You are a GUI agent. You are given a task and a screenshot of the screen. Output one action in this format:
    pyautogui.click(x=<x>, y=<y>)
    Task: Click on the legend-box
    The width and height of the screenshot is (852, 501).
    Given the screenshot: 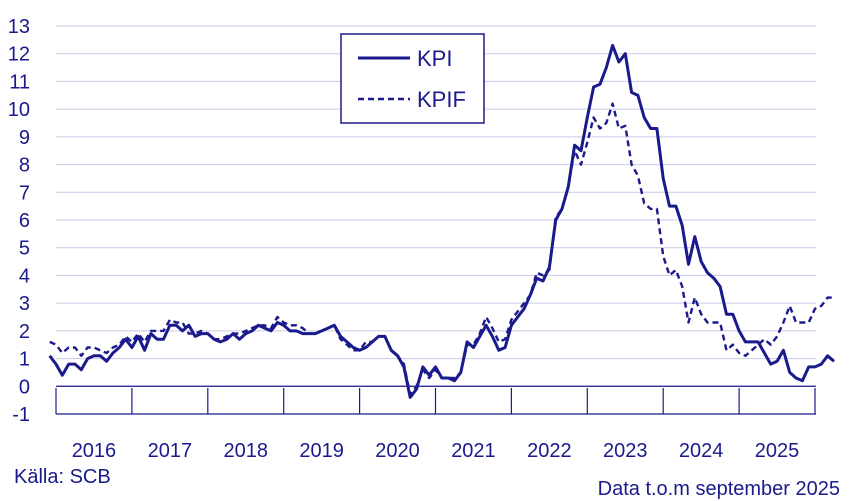 What is the action you would take?
    pyautogui.click(x=412, y=78)
    